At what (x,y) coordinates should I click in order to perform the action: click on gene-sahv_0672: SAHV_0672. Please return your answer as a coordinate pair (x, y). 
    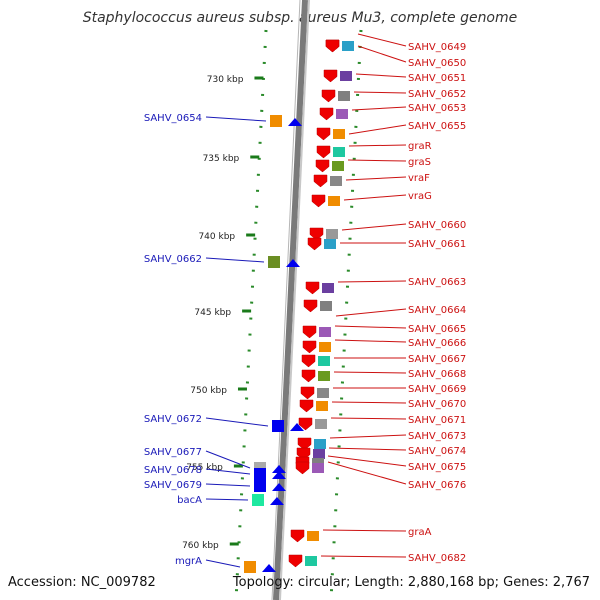
    Looking at the image, I should click on (224, 423).